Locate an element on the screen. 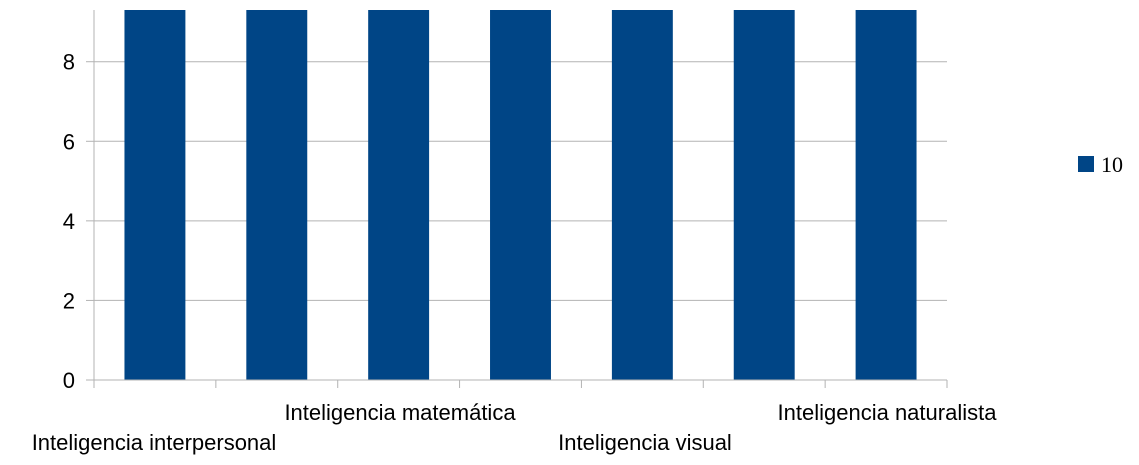 This screenshot has width=1139, height=465. legend-label: 10 is located at coordinates (1112, 164).